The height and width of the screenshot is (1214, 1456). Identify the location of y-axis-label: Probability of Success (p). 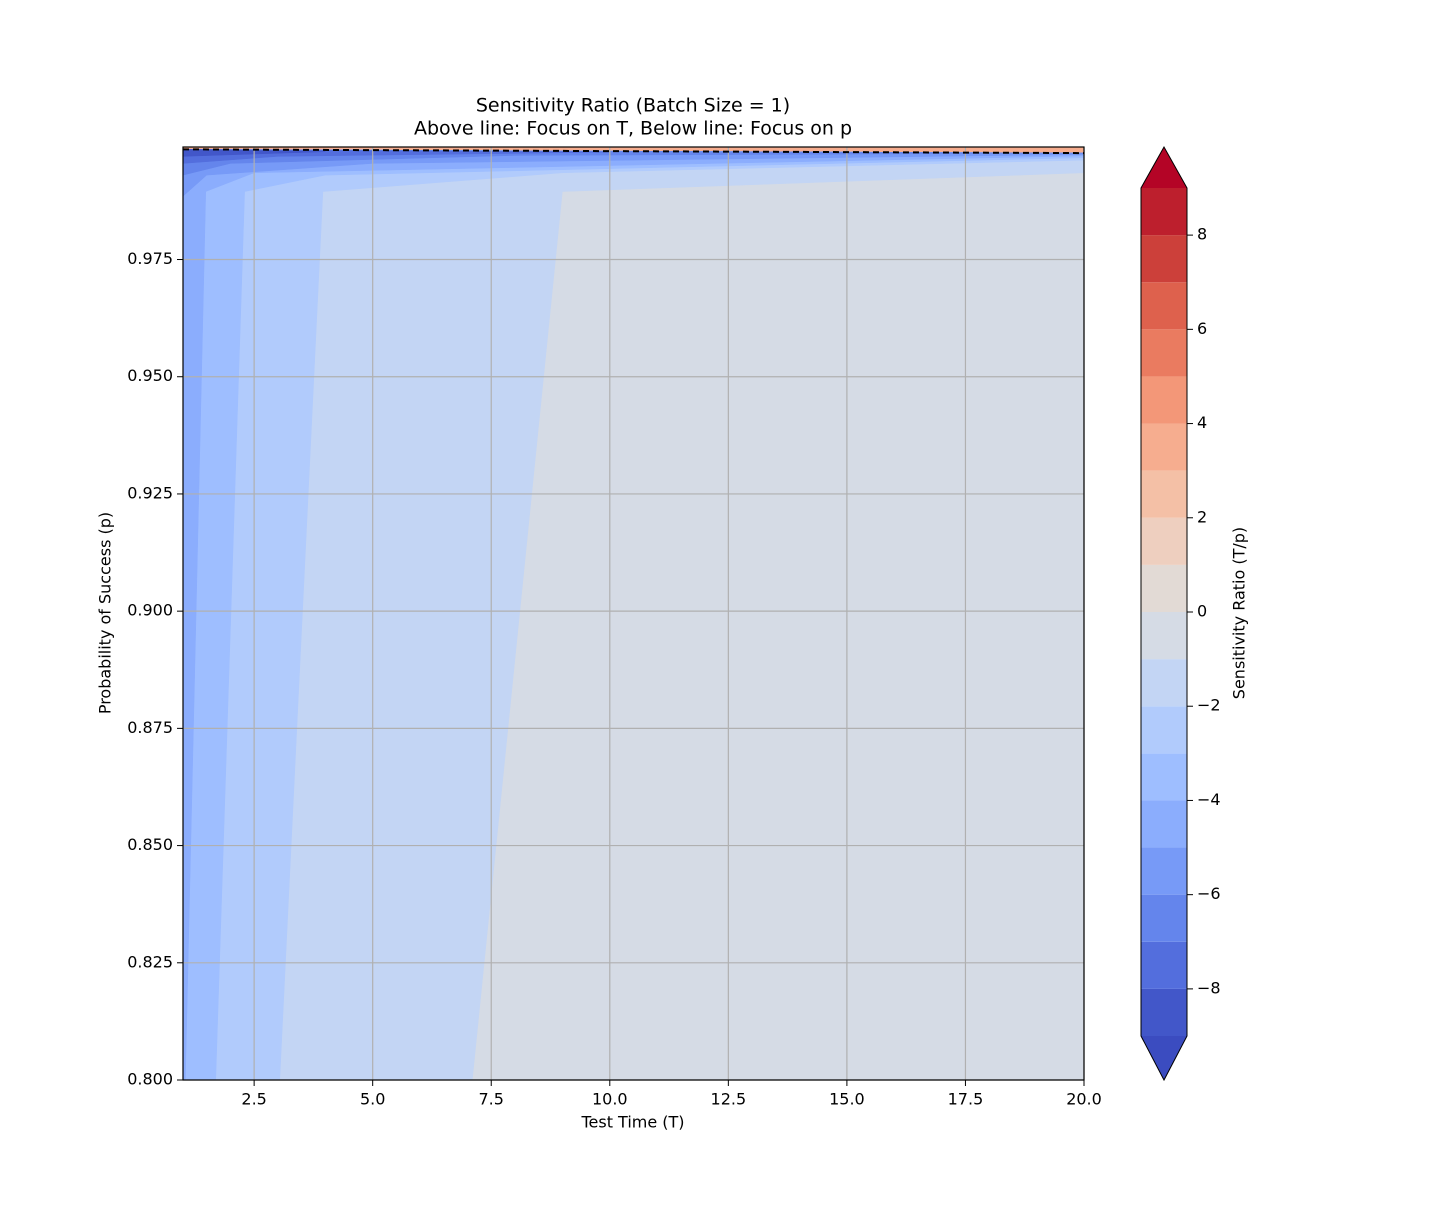
(105, 613).